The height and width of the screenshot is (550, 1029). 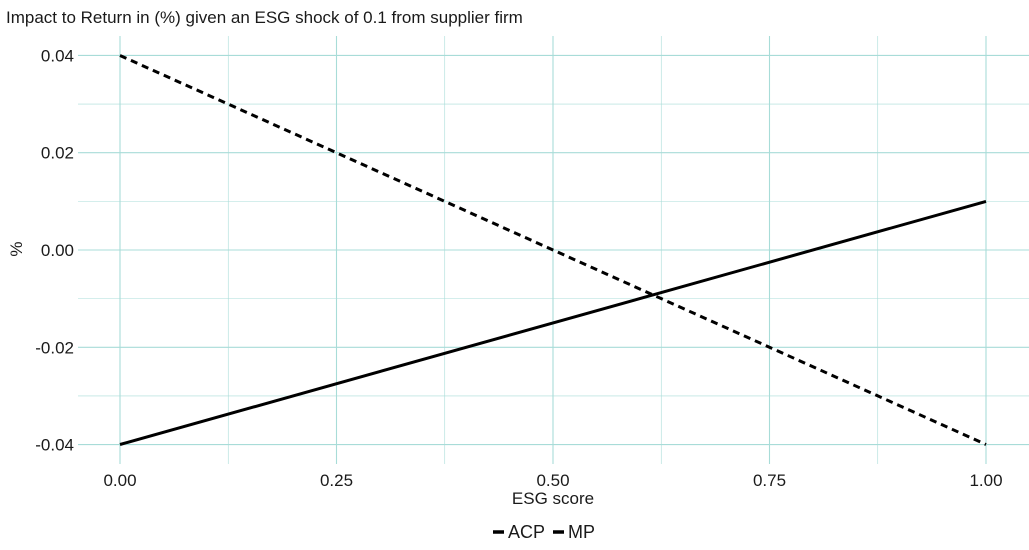 What do you see at coordinates (581, 532) in the screenshot?
I see `legend-label-mp: MP` at bounding box center [581, 532].